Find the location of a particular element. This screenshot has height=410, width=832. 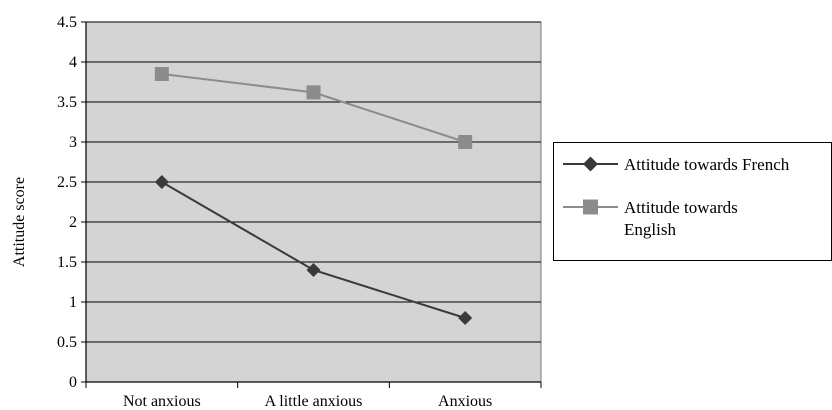

y-axis-label: Attitude score is located at coordinates (19, 222).